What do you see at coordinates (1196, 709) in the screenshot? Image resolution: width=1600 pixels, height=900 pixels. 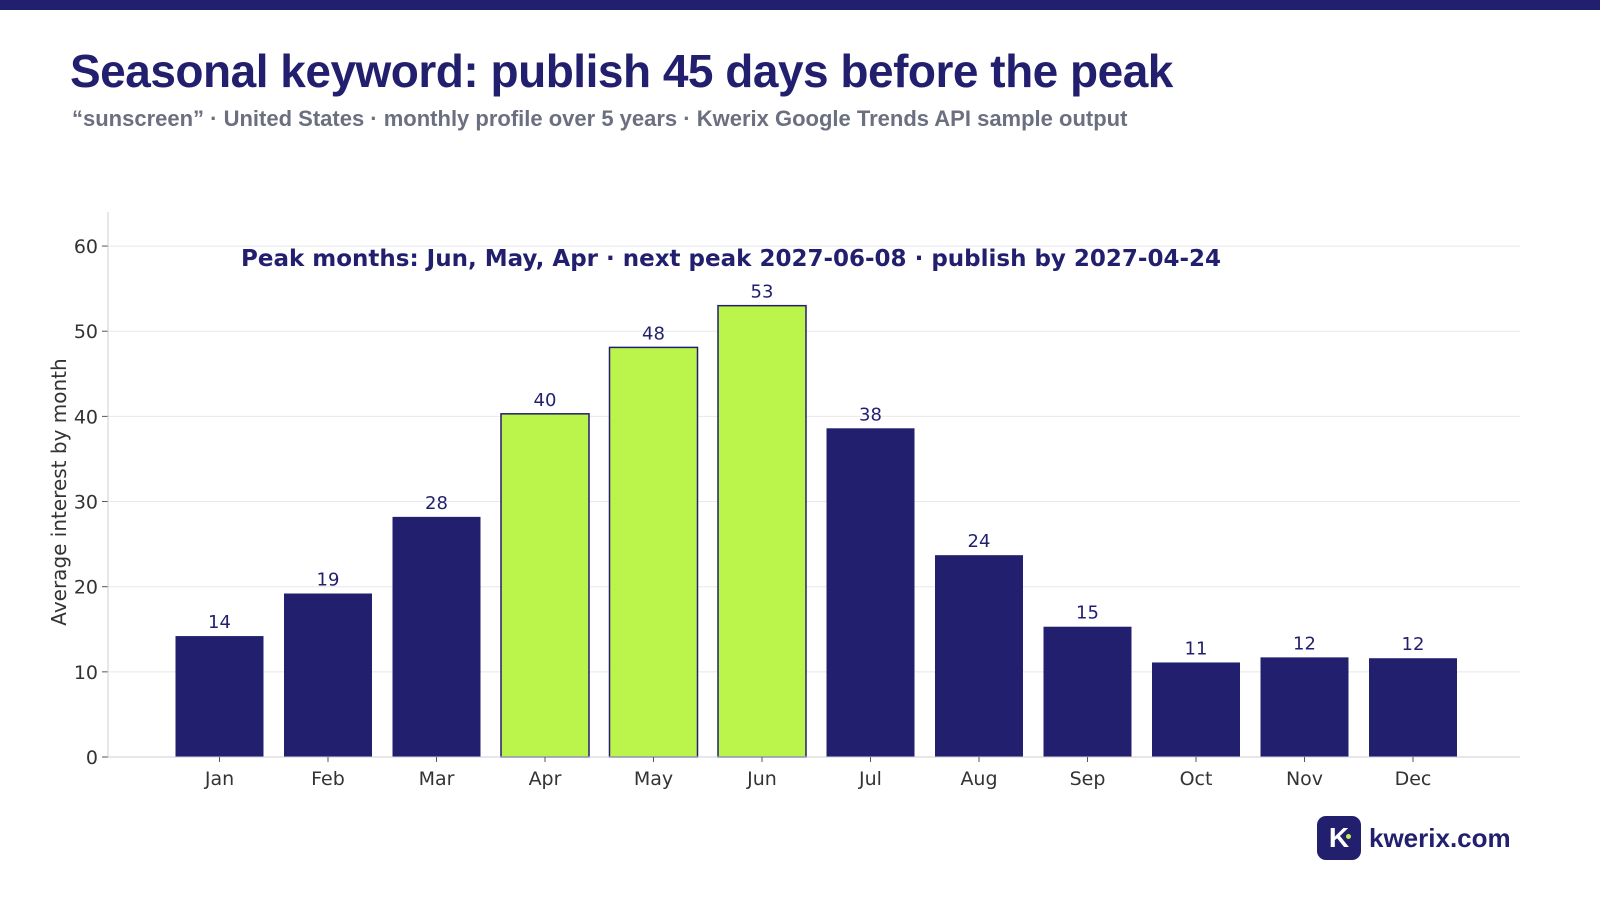 I see `bar-oct` at bounding box center [1196, 709].